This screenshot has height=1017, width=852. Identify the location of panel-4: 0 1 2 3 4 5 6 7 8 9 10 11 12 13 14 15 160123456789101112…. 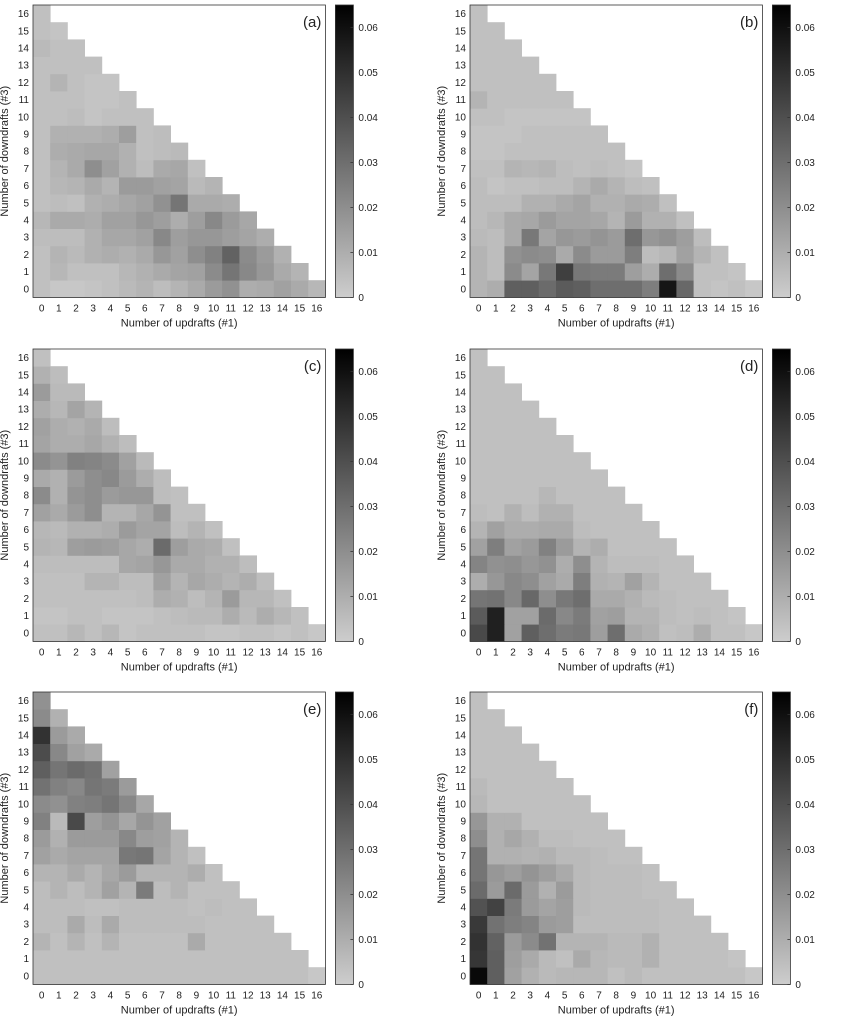
(189, 853).